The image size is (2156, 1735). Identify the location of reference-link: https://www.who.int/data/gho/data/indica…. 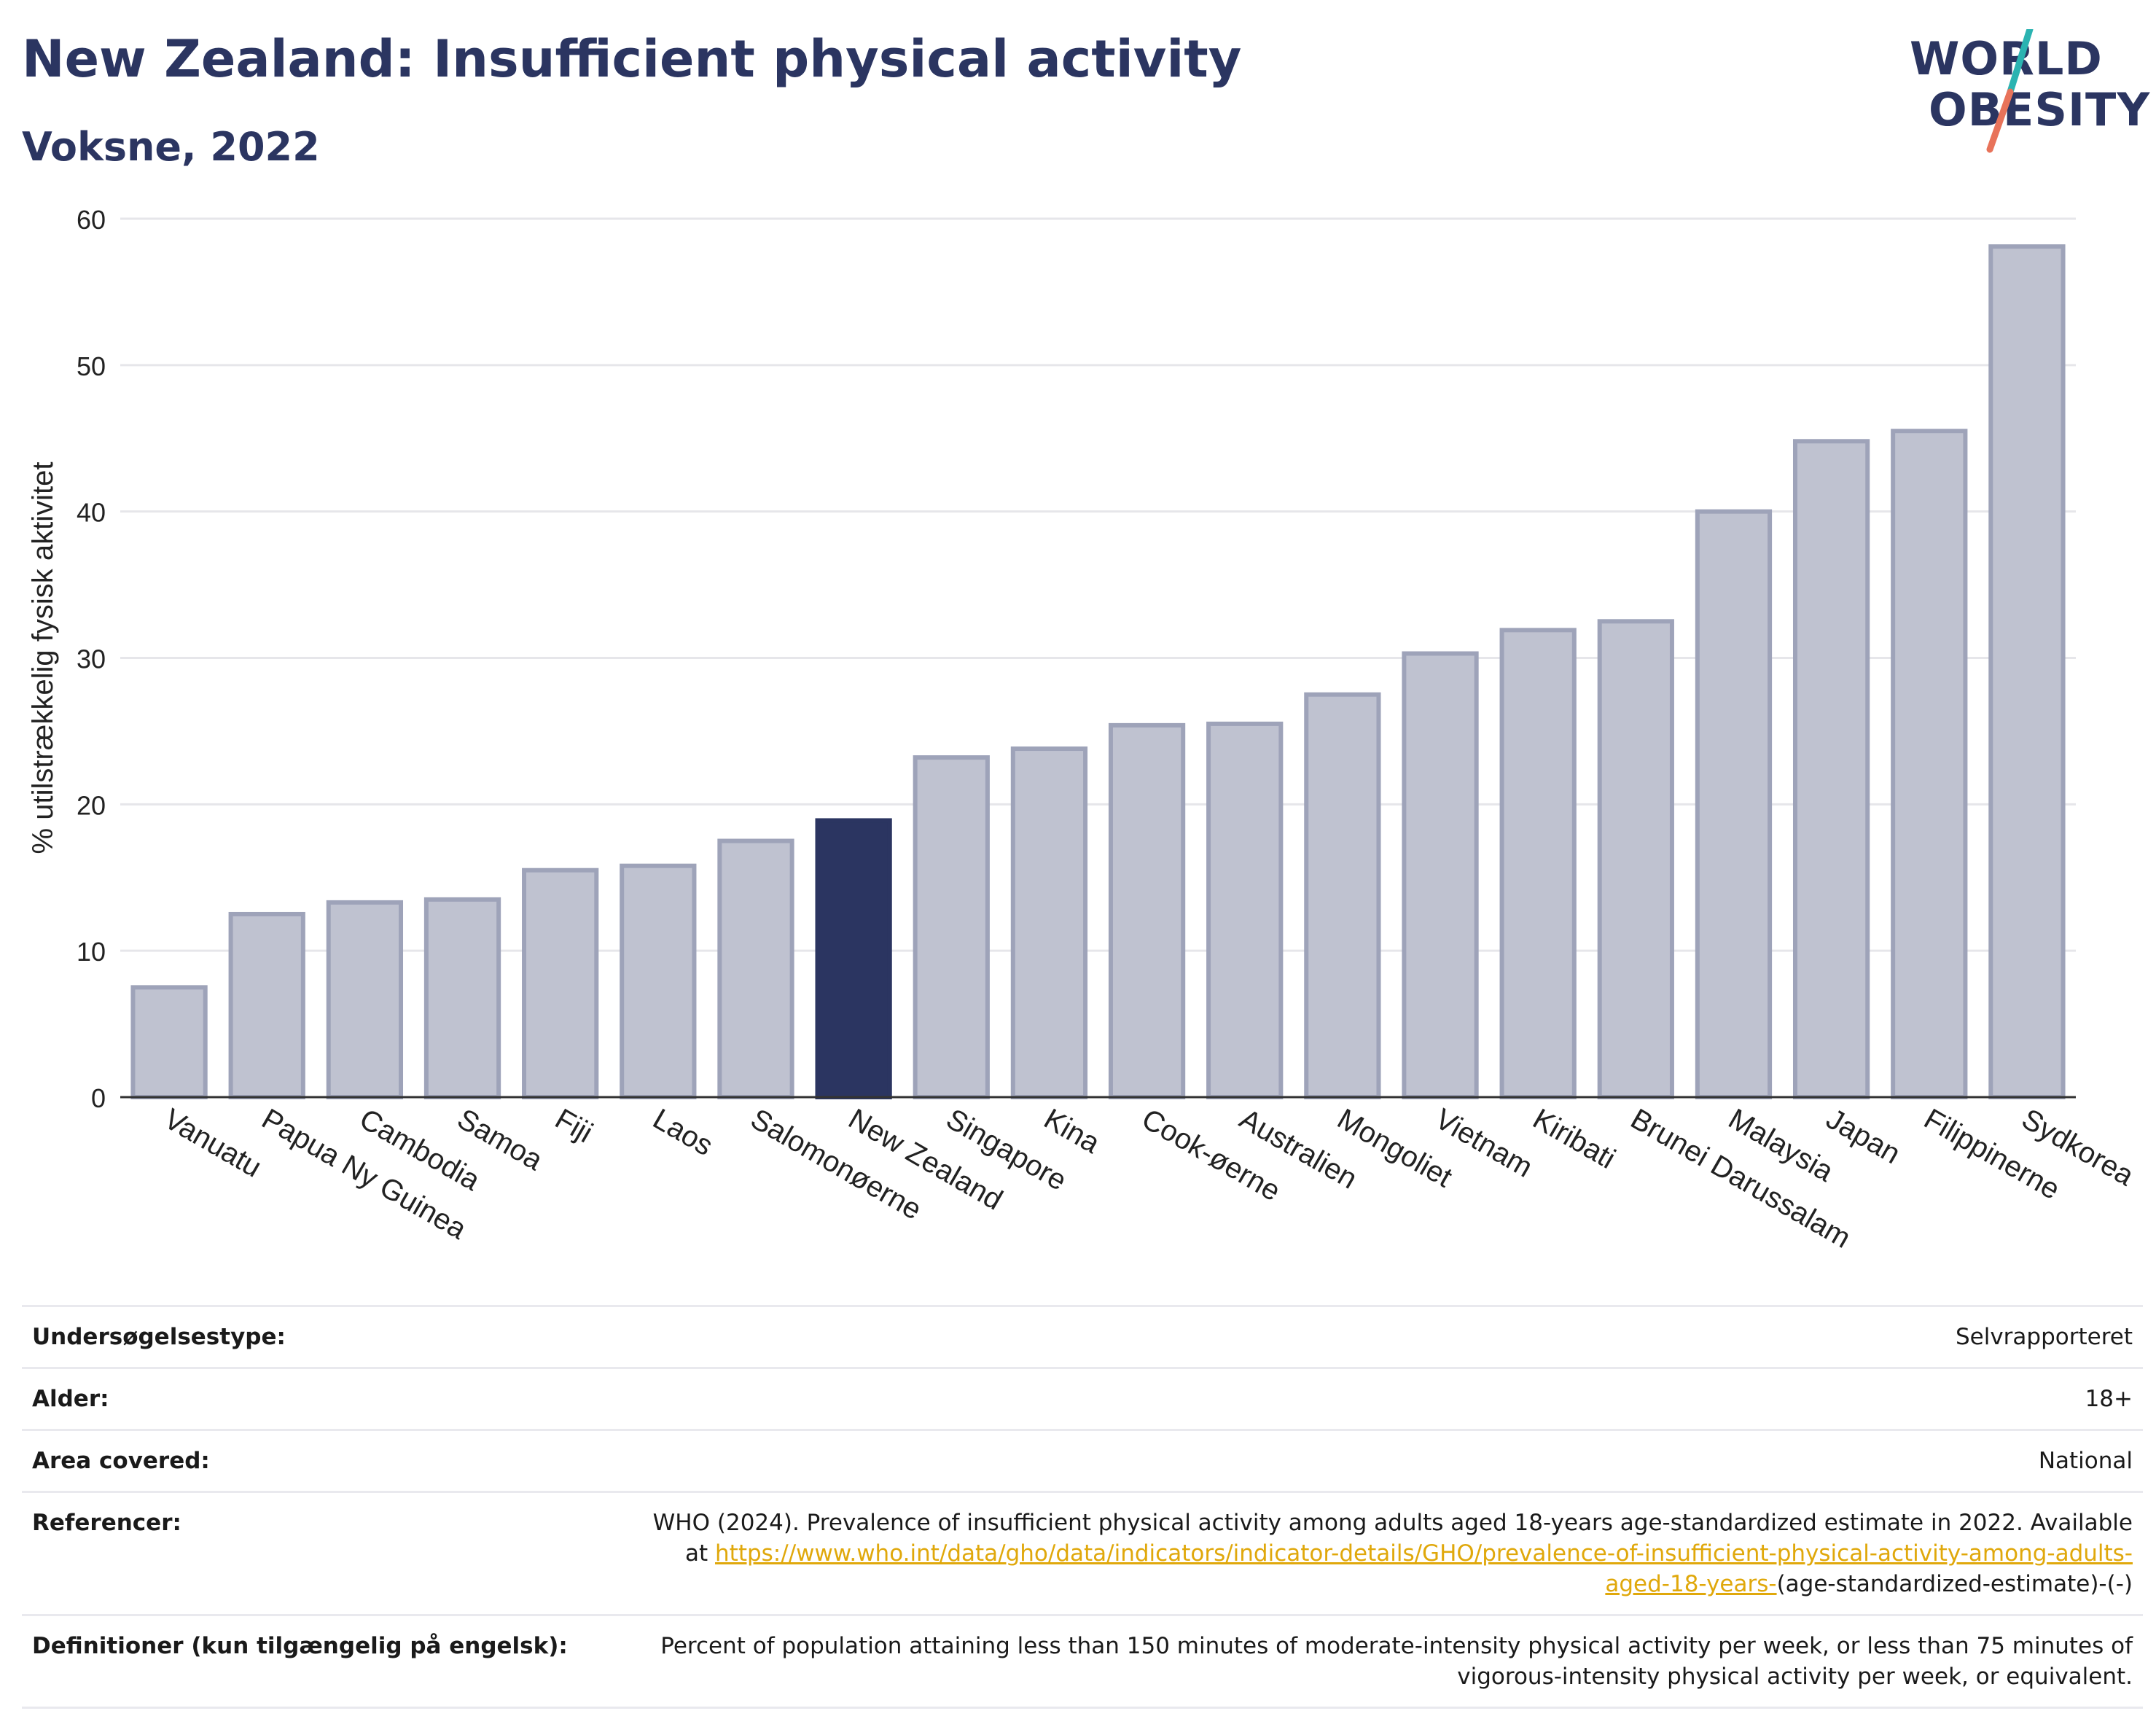
(1424, 1569).